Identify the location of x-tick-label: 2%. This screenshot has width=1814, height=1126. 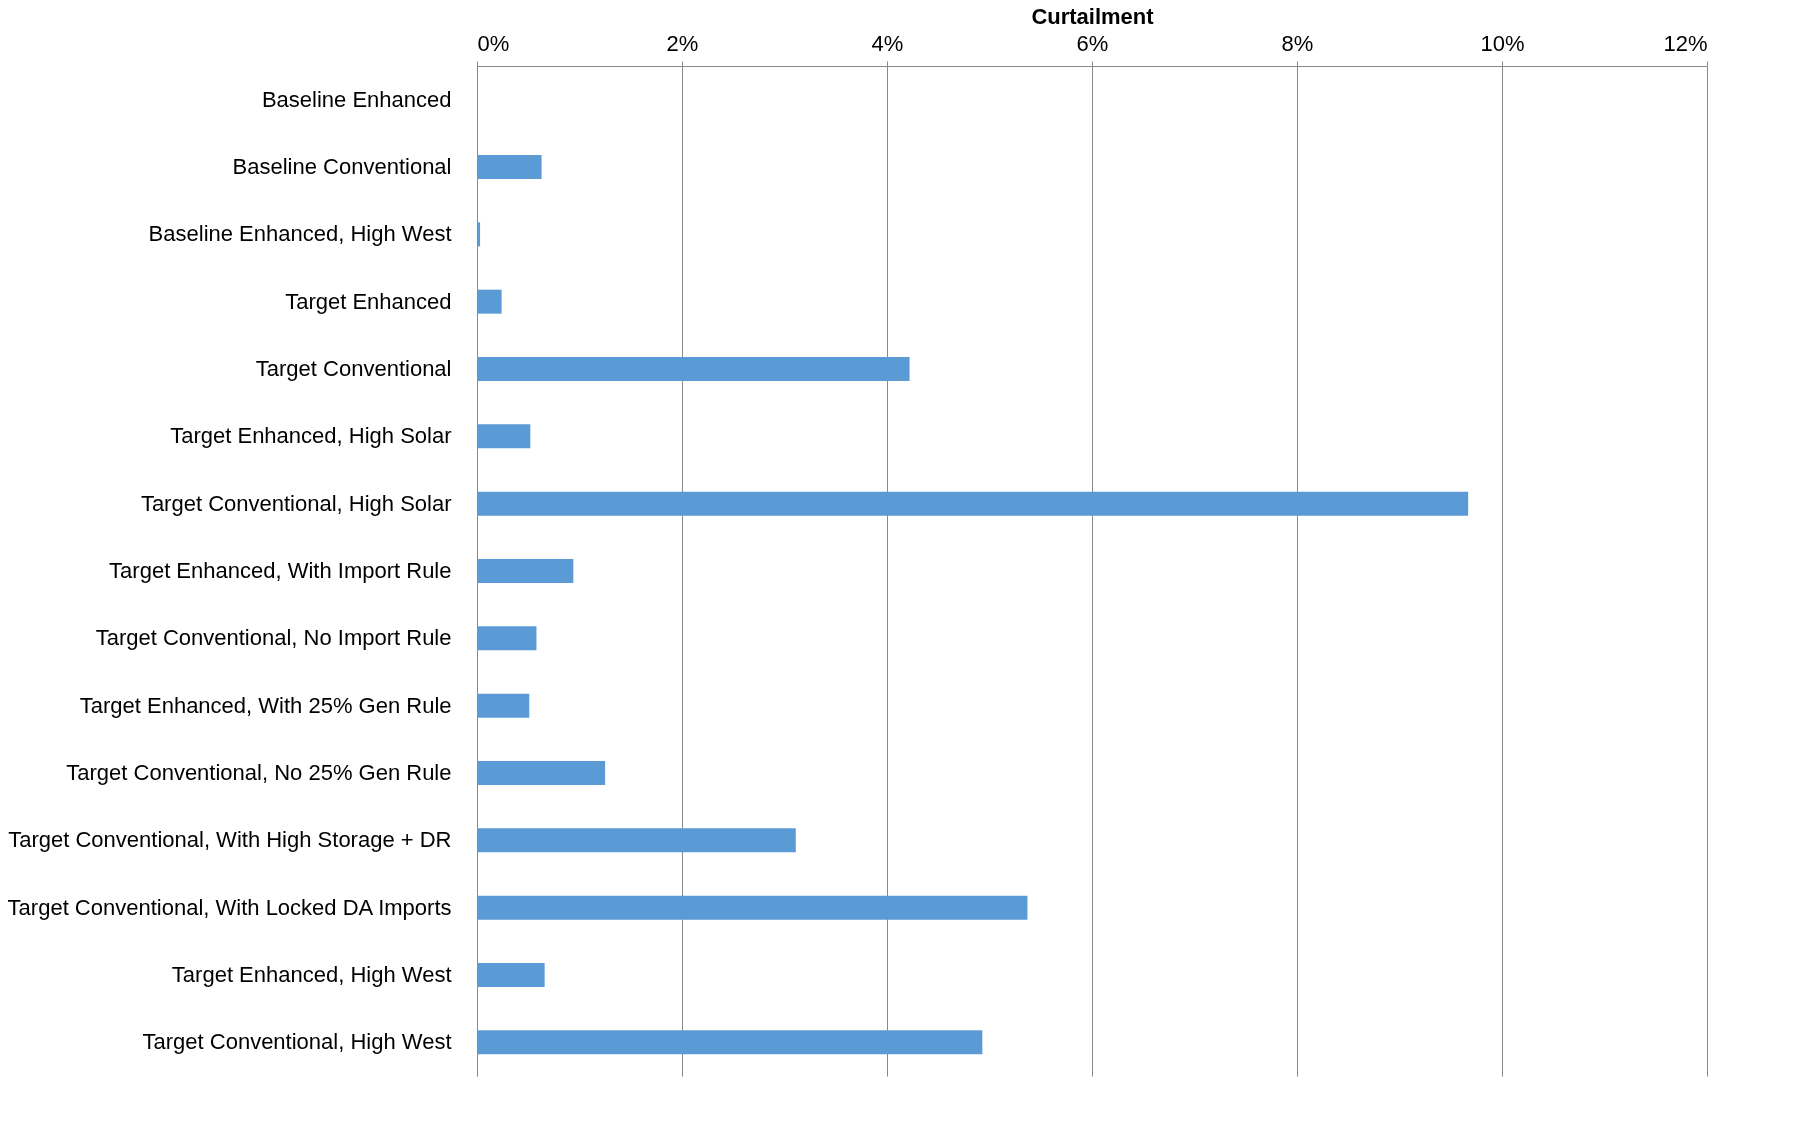
(682, 43).